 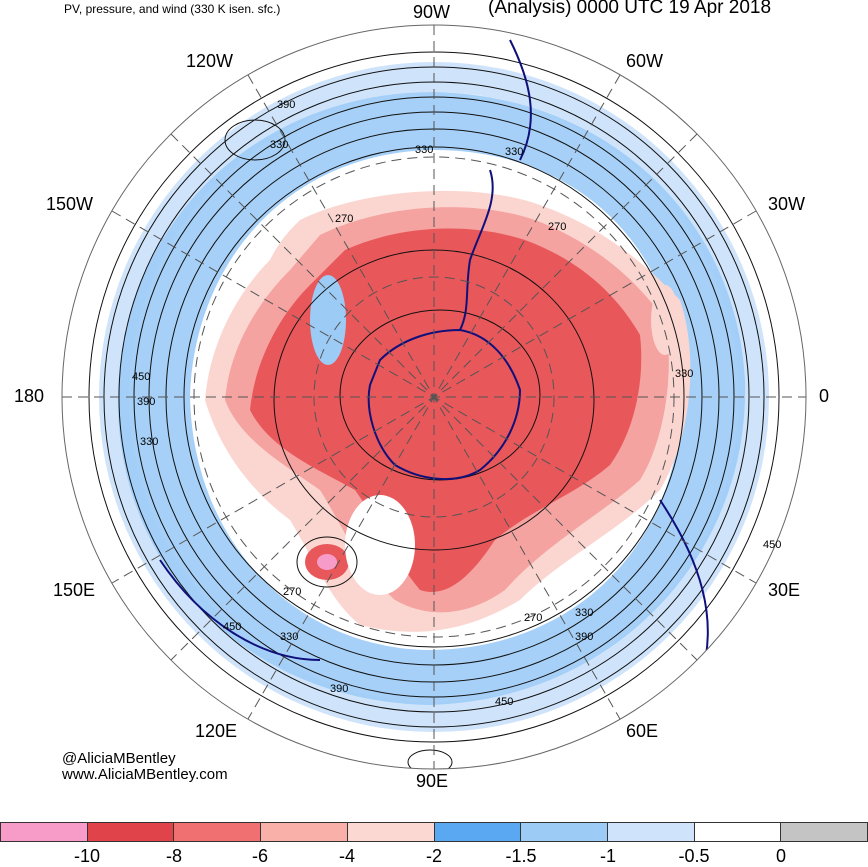 What do you see at coordinates (328, 320) in the screenshot?
I see `blue-patch-west` at bounding box center [328, 320].